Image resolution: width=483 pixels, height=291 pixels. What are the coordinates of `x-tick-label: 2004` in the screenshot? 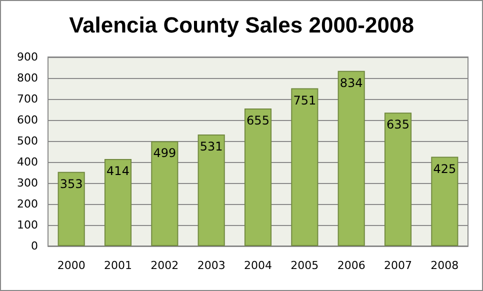 It's located at (258, 265).